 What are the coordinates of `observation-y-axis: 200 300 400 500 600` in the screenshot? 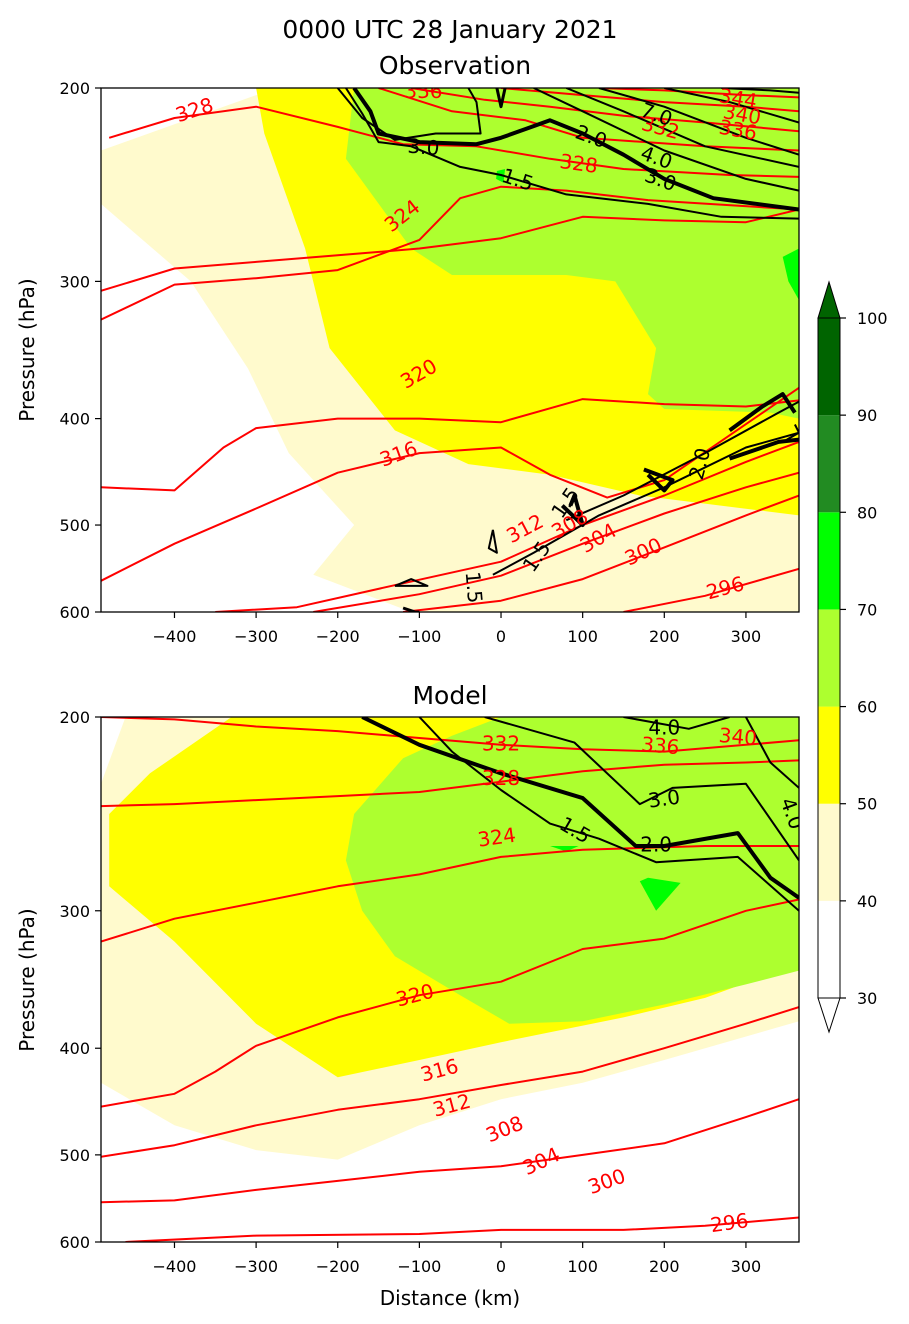 It's located at (80, 350).